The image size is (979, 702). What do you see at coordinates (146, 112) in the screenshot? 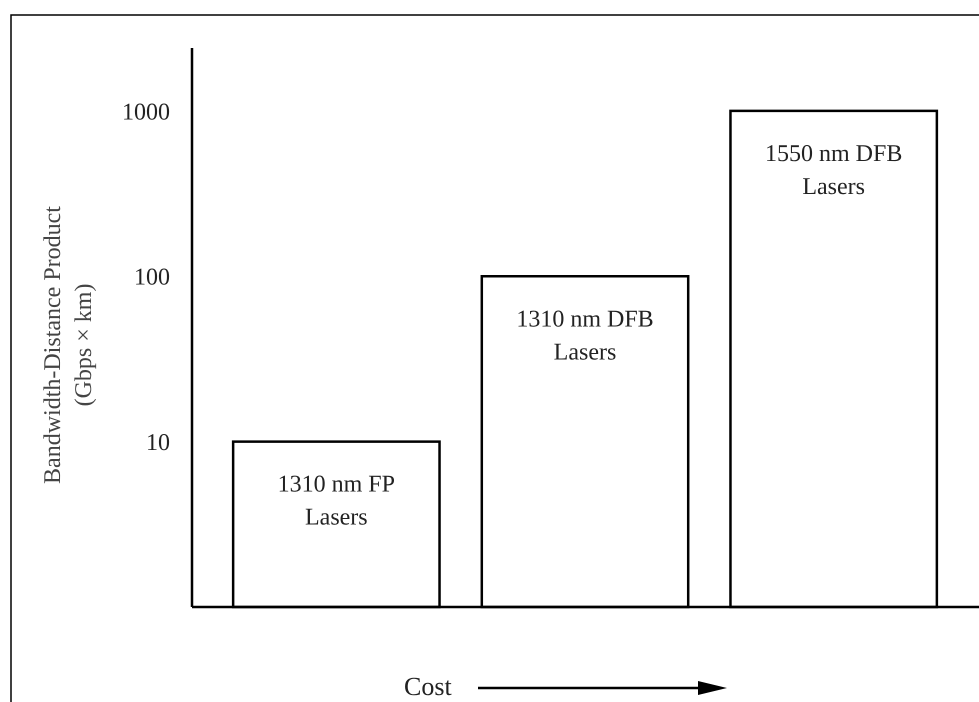
I see `y-tick-label: 1000` at bounding box center [146, 112].